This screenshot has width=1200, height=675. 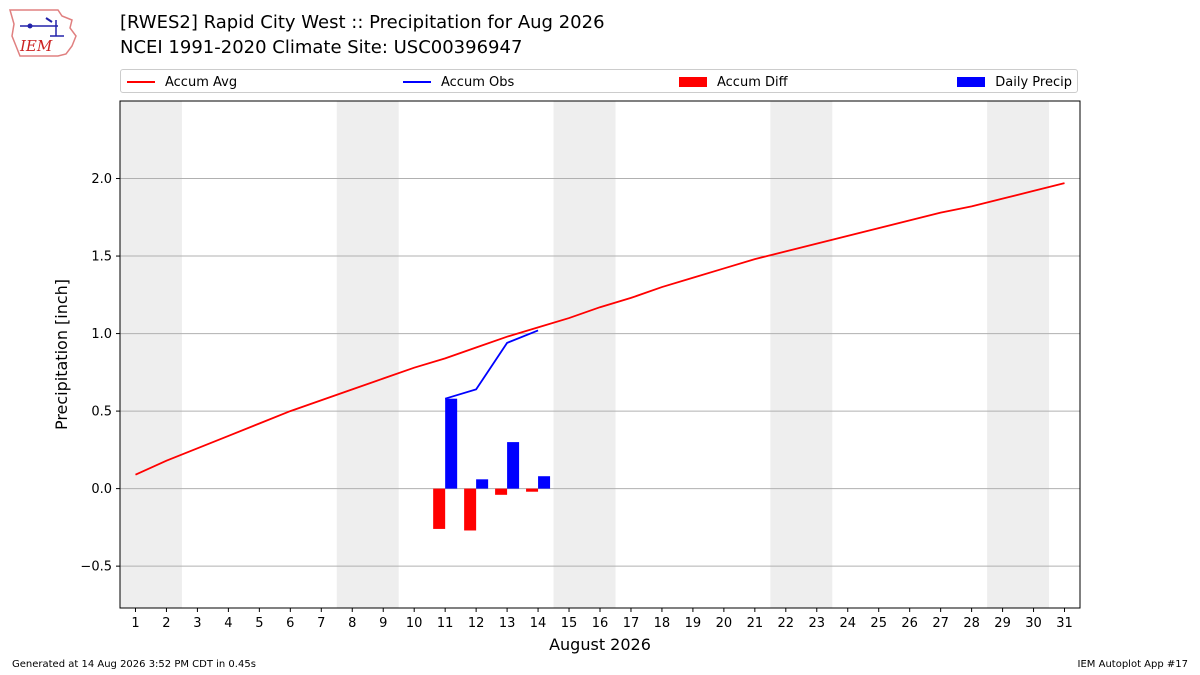 What do you see at coordinates (101, 412) in the screenshot?
I see `y-tick-label: 0.5` at bounding box center [101, 412].